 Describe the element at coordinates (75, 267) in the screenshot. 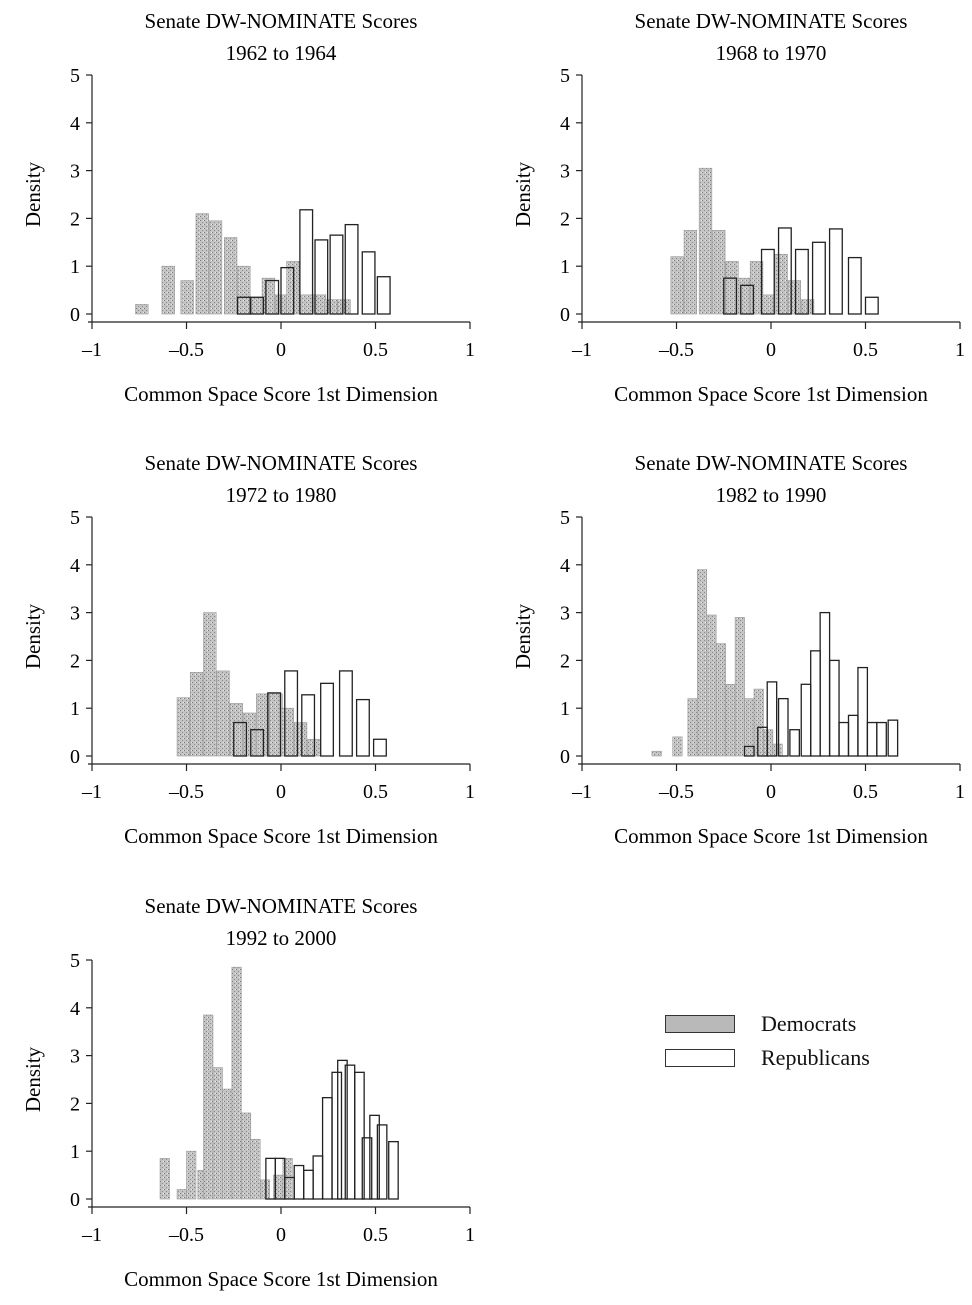

I see `y-tick-label: 1` at that location.